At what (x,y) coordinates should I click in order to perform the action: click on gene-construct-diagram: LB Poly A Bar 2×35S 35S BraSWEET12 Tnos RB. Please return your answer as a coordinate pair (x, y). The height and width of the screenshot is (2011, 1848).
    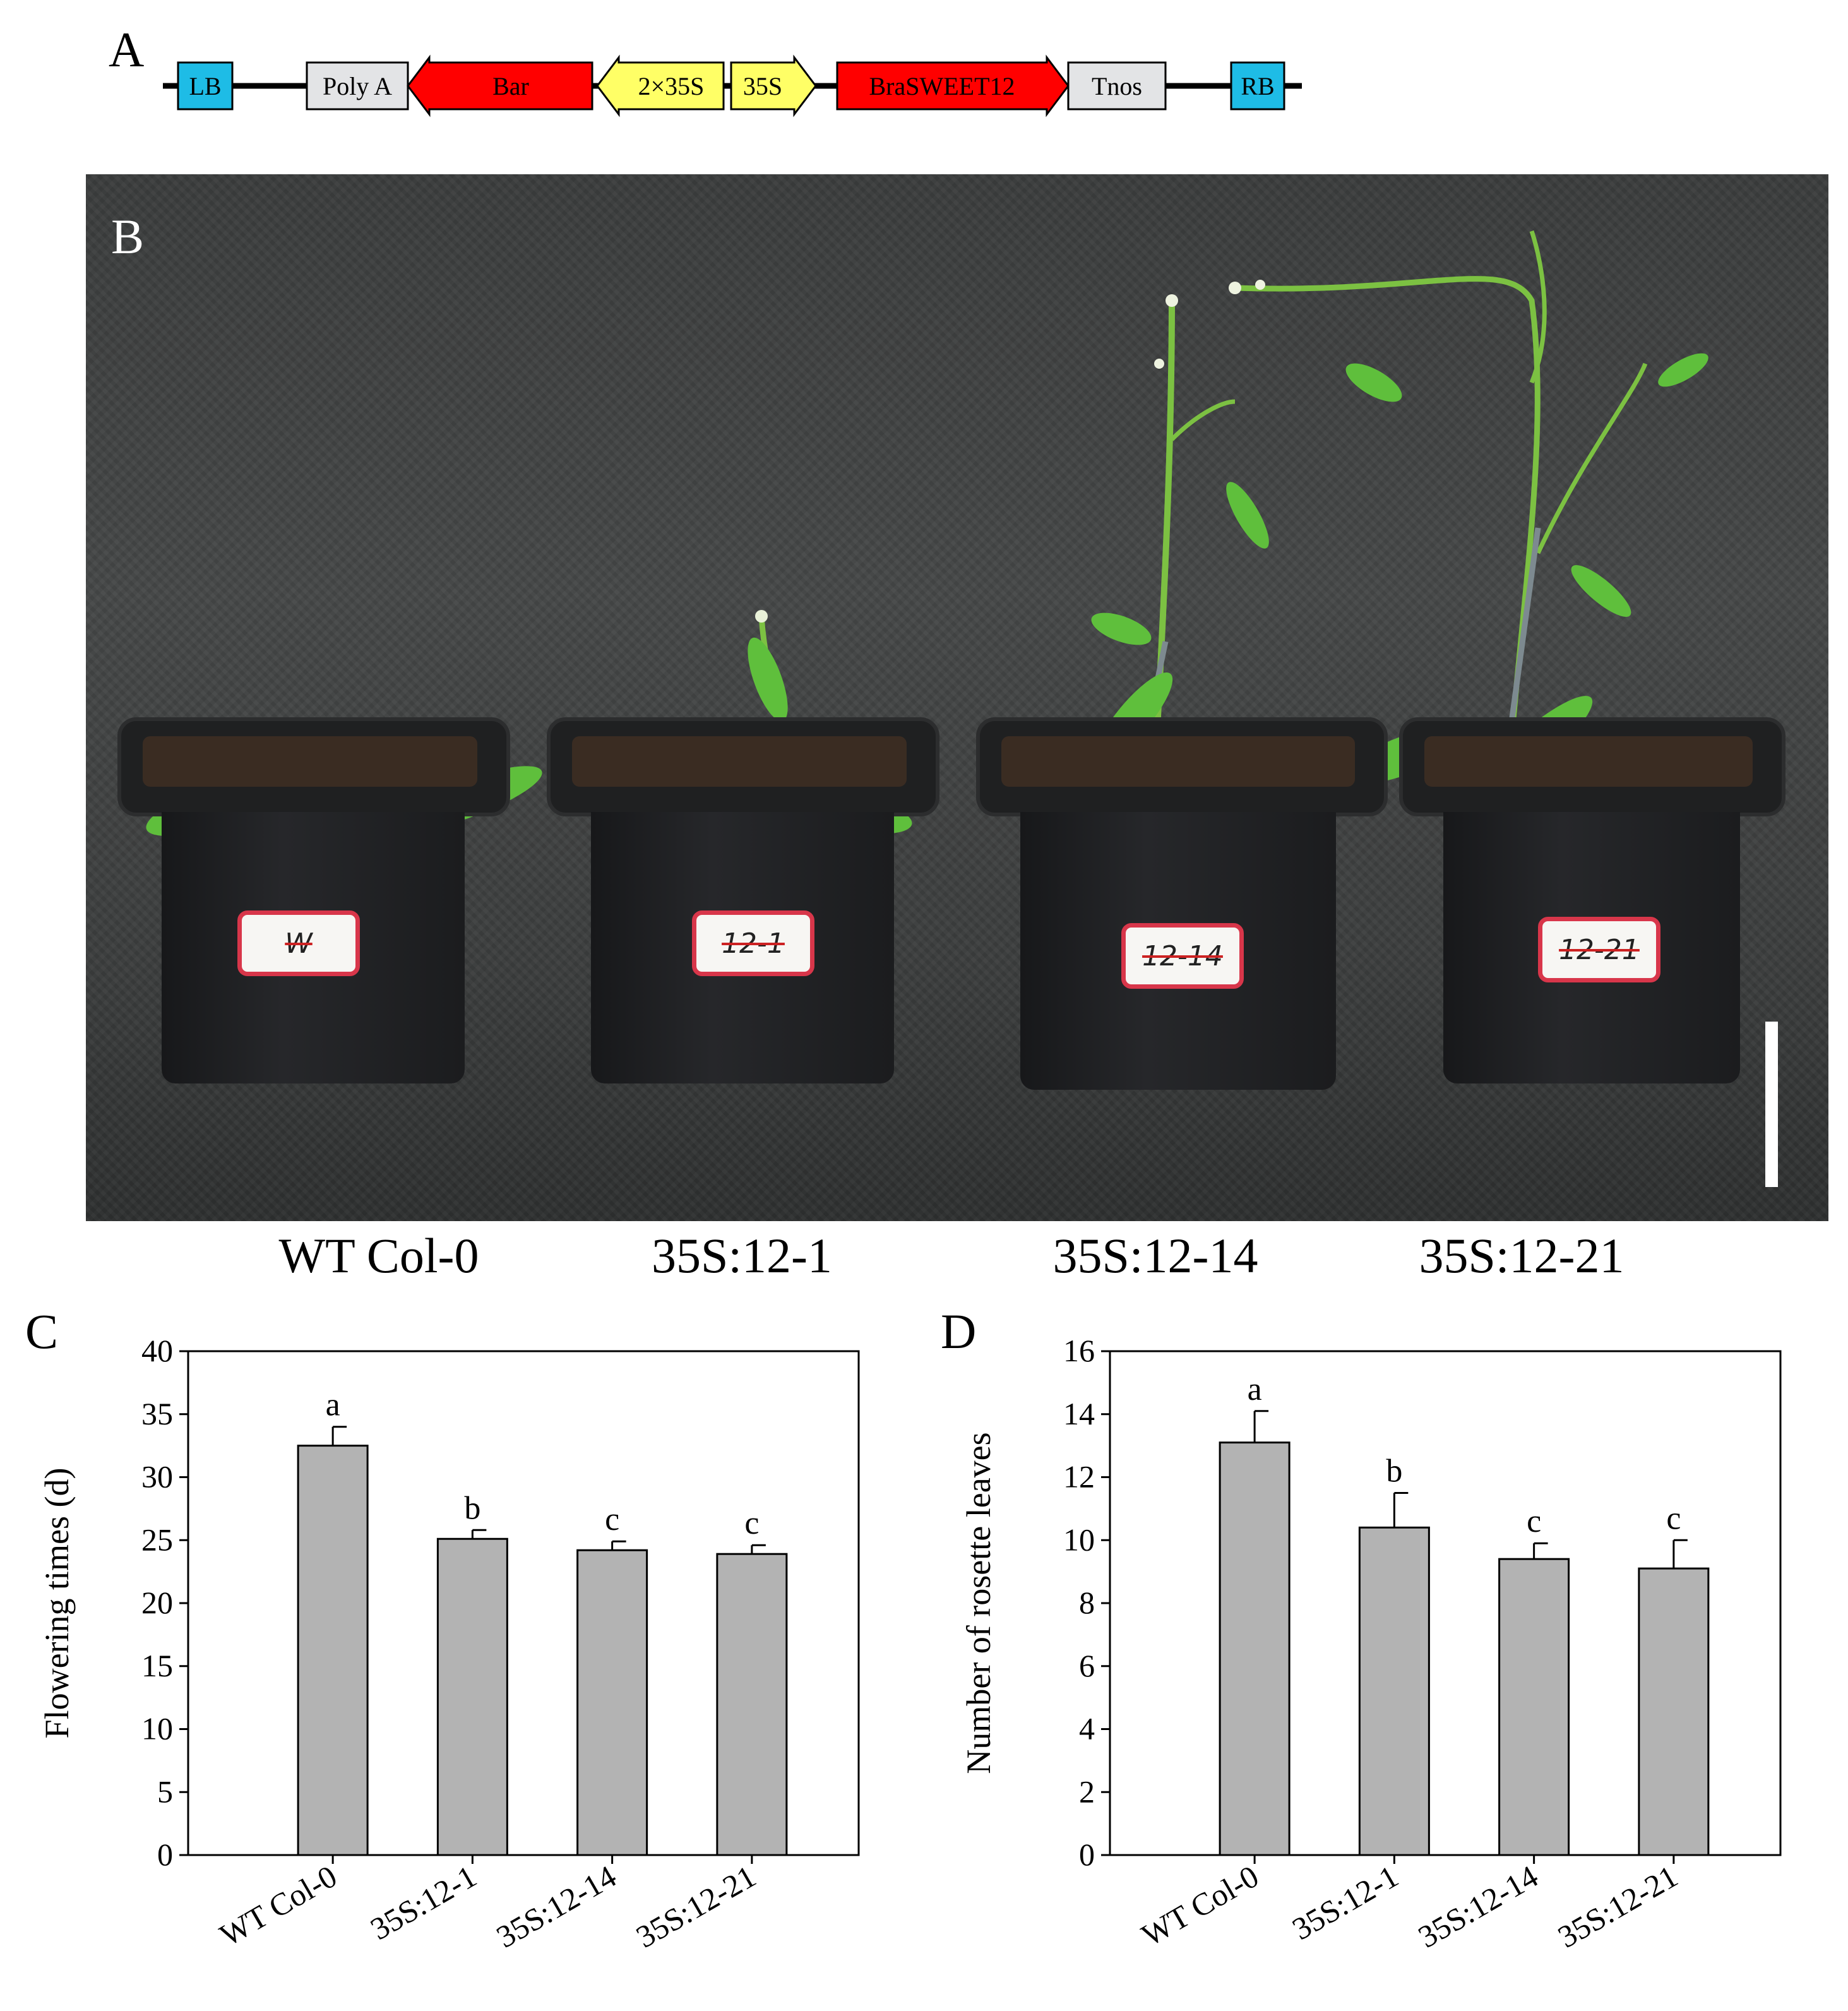
    Looking at the image, I should click on (732, 85).